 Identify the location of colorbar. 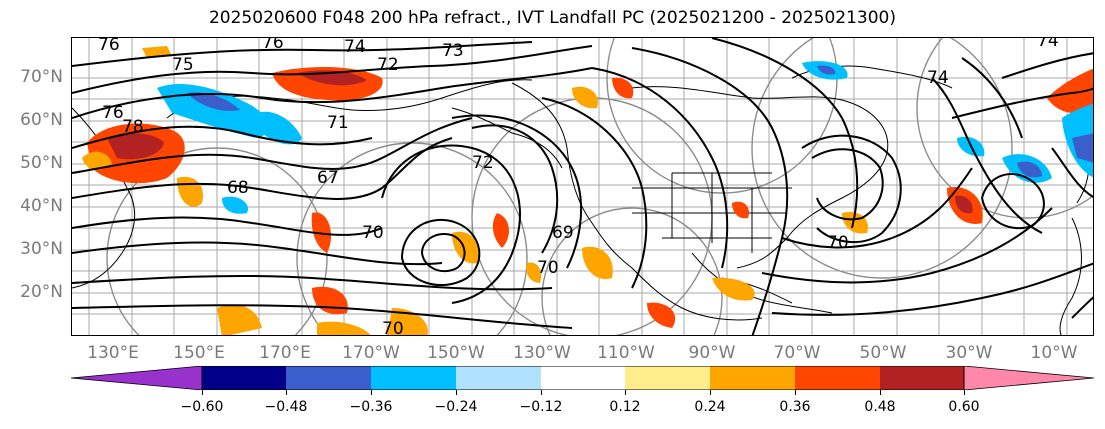
(582, 378).